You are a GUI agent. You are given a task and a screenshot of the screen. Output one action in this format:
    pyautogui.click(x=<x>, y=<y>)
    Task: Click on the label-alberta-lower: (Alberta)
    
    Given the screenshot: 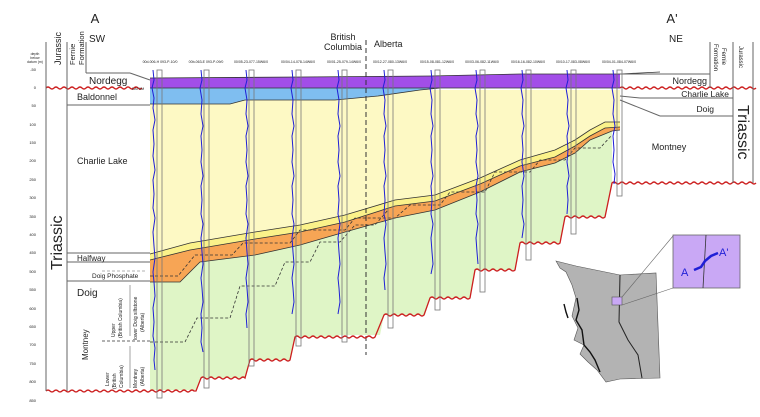 What is the action you would take?
    pyautogui.click(x=143, y=376)
    